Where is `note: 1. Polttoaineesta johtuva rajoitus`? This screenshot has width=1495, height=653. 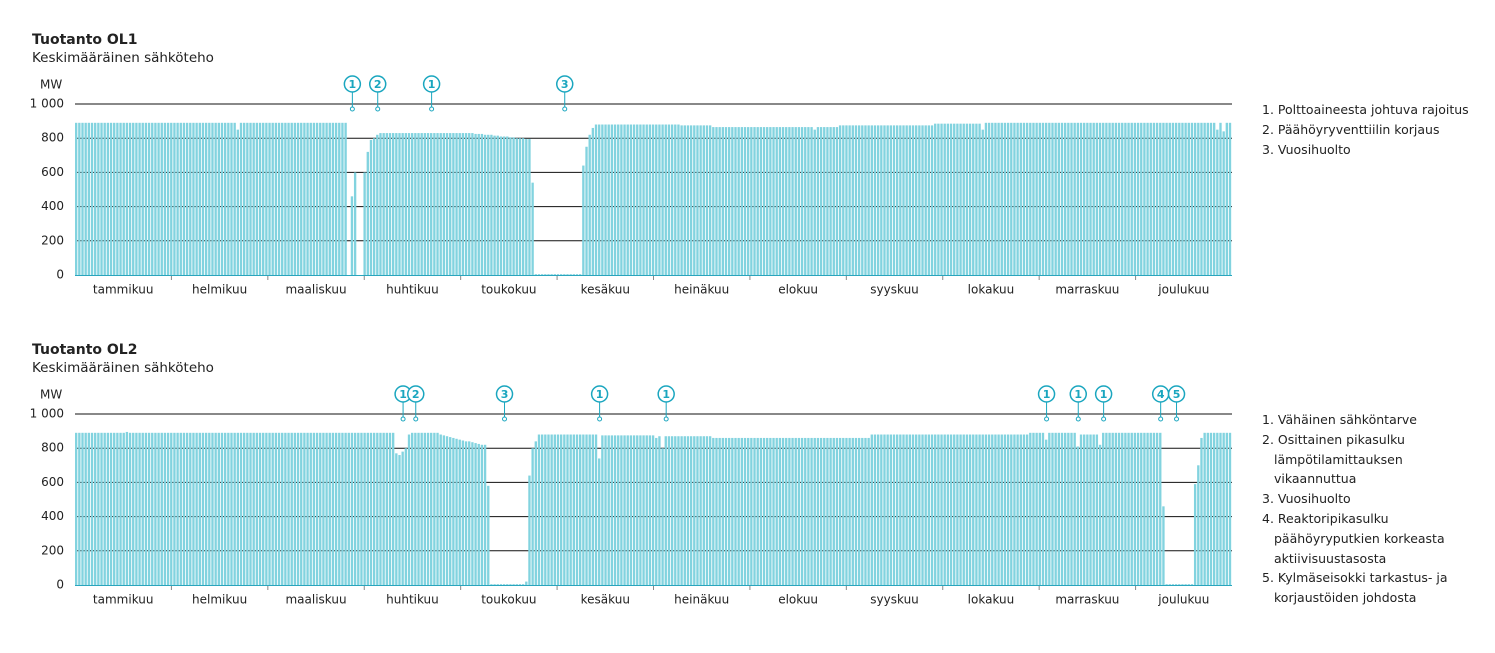 note: 1. Polttoaineesta johtuva rajoitus is located at coordinates (1374, 110).